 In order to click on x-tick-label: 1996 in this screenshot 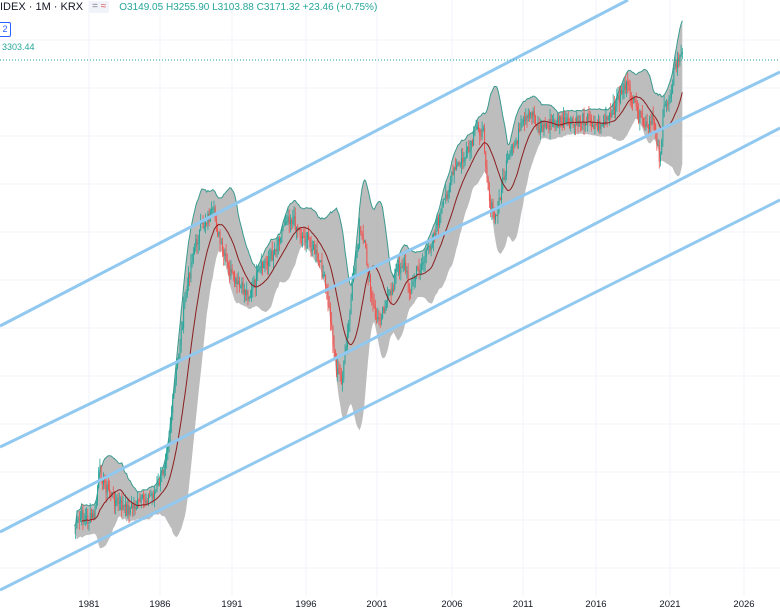, I will do `click(306, 604)`.